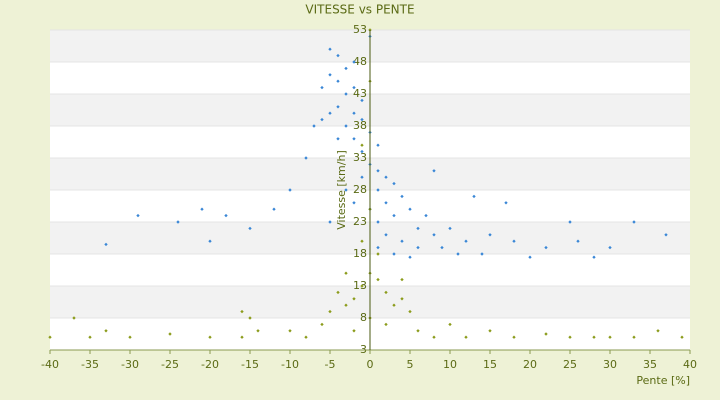  I want to click on y-tick-label: 33, so click(360, 157).